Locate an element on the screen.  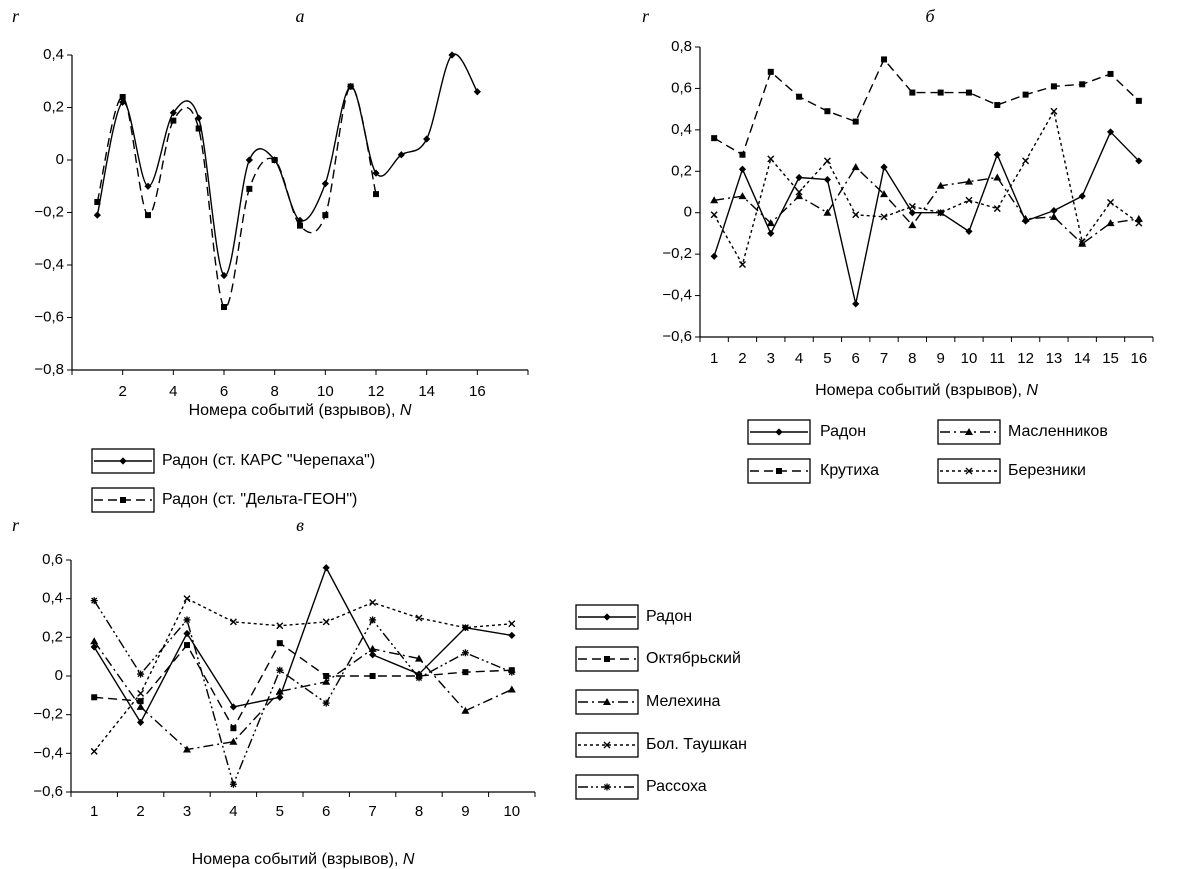
x-tick-label: 14 is located at coordinates (1082, 358).